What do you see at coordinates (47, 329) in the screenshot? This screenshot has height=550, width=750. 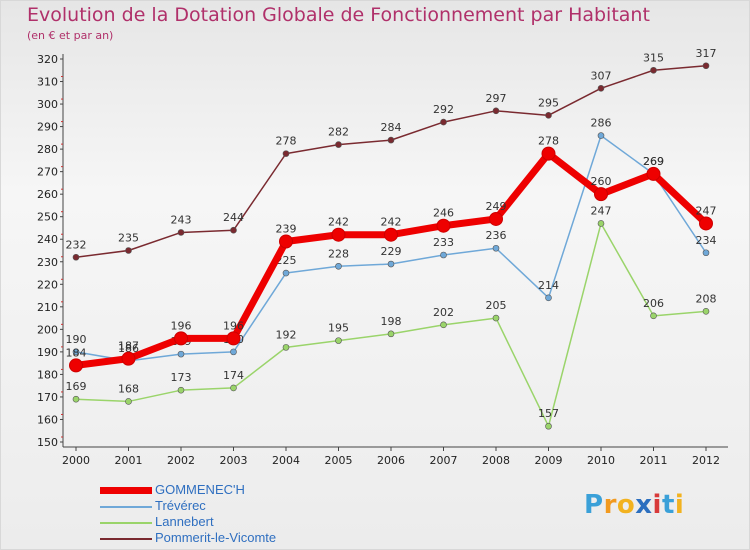 I see `y-tick-label: 200` at bounding box center [47, 329].